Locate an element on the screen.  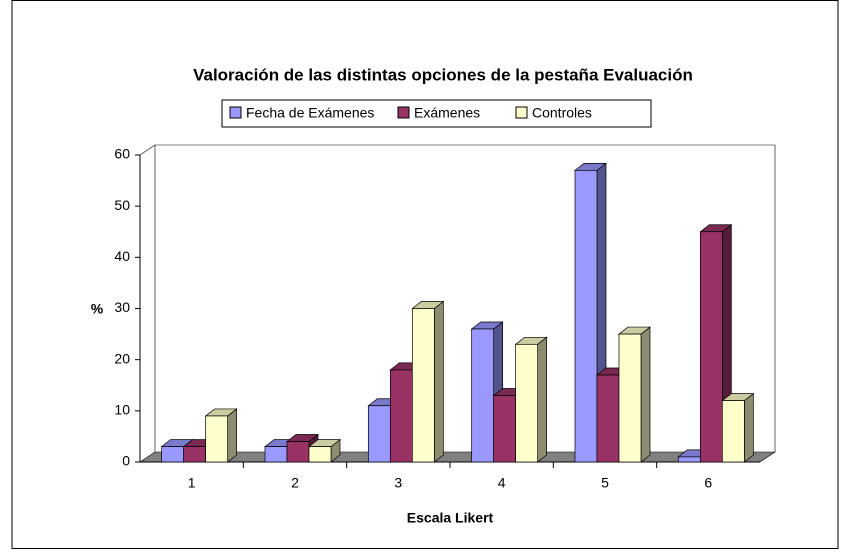
x-tick-label: 6 is located at coordinates (708, 483).